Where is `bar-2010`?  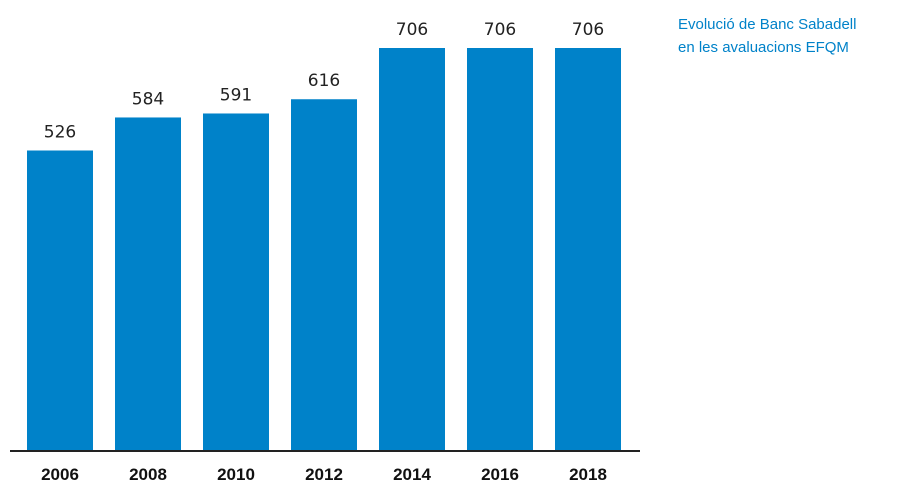
bar-2010 is located at coordinates (236, 282).